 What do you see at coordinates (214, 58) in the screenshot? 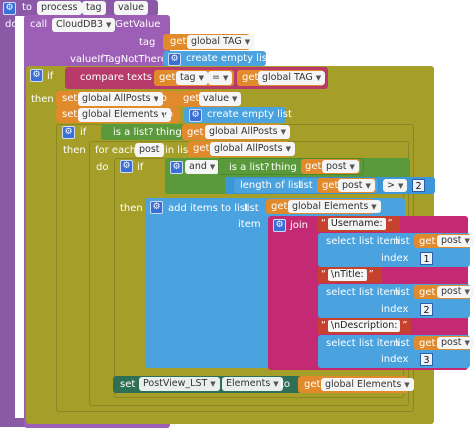
I see `create-empty-list-block` at bounding box center [214, 58].